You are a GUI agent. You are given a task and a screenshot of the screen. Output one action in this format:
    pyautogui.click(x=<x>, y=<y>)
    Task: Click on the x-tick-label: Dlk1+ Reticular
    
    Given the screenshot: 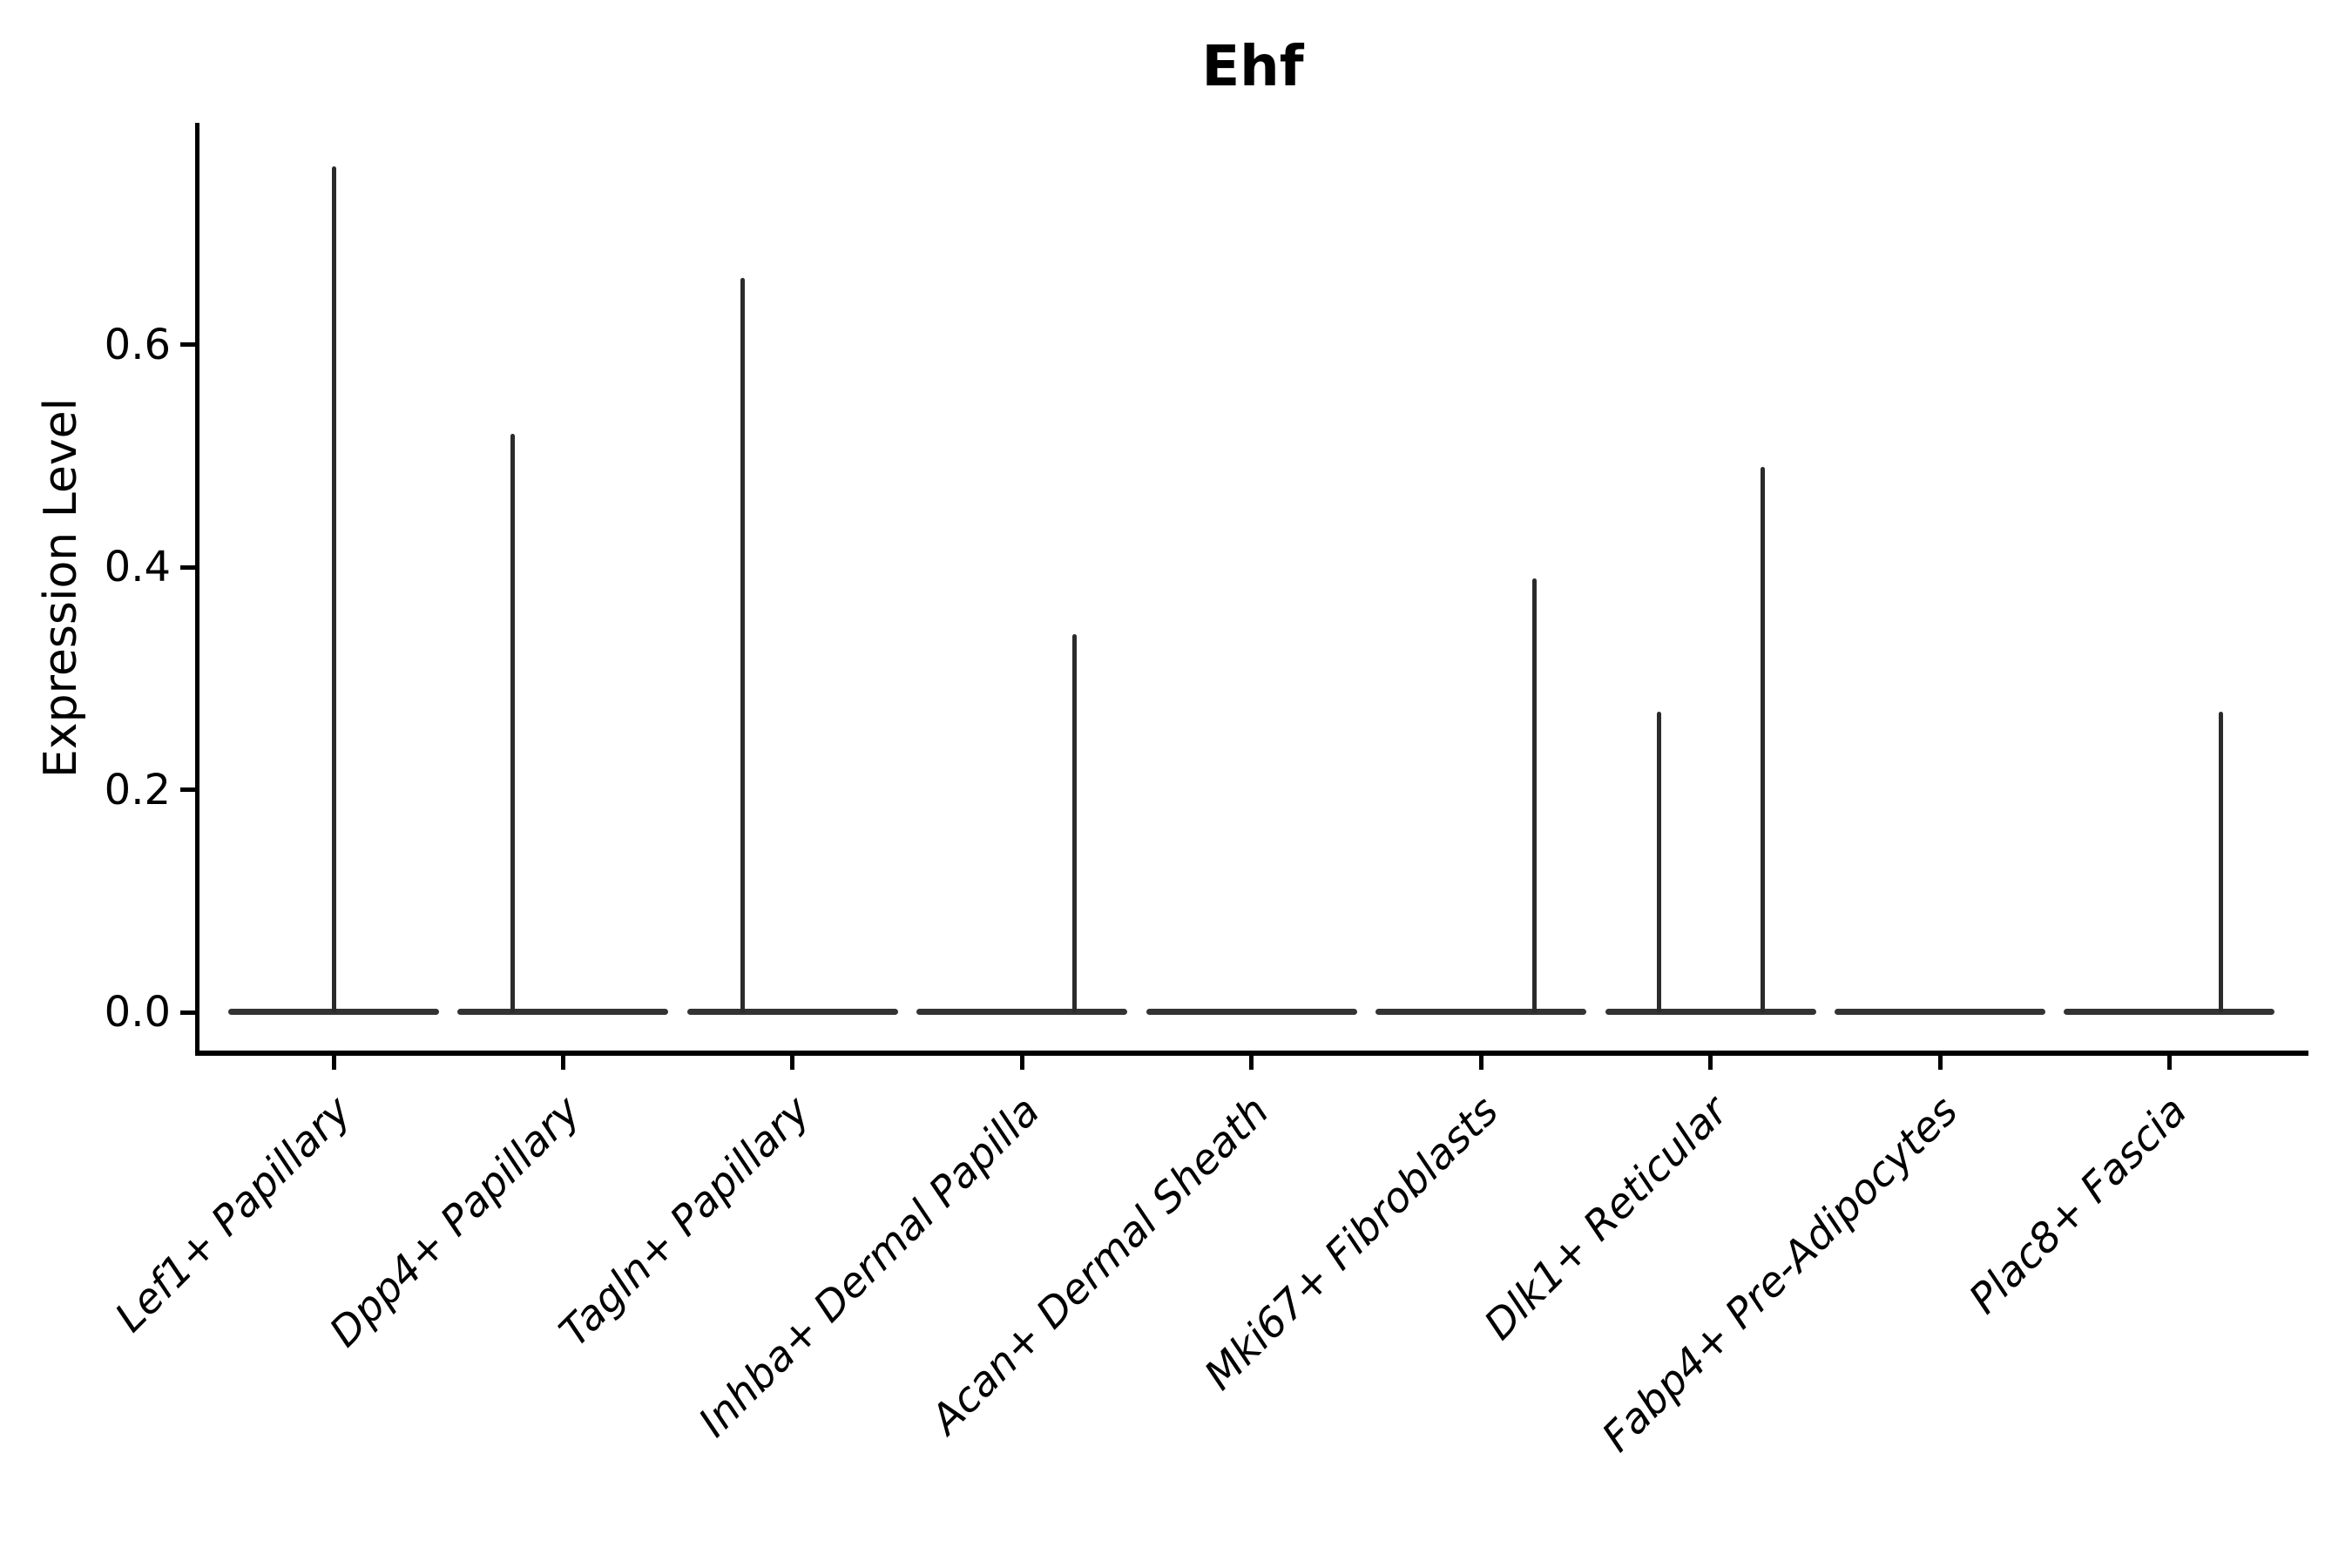 What is the action you would take?
    pyautogui.click(x=1606, y=1218)
    